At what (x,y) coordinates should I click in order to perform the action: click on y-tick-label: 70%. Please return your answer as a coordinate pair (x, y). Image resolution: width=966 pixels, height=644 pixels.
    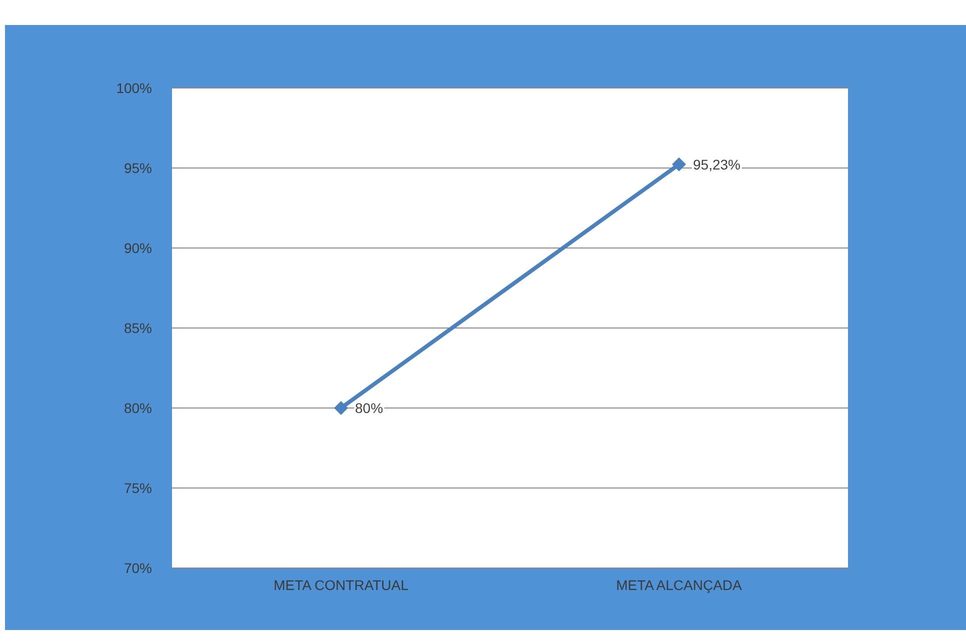
    Looking at the image, I should click on (138, 568).